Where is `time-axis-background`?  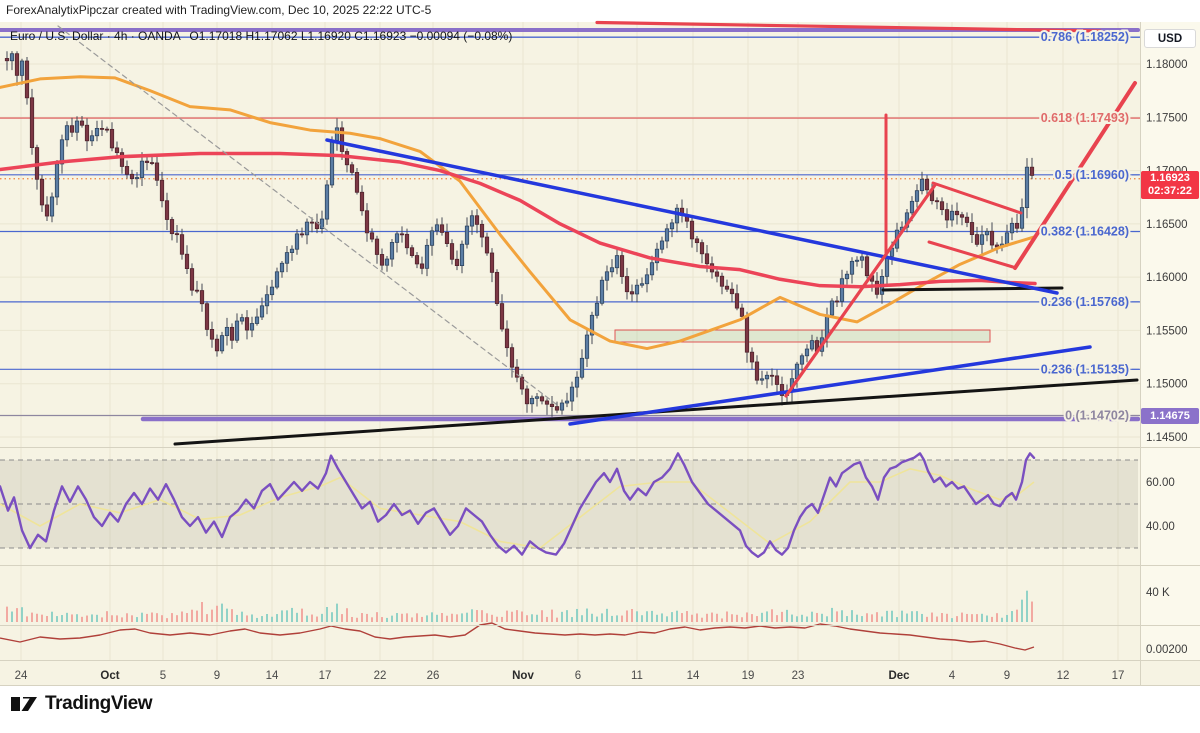 time-axis-background is located at coordinates (600, 672).